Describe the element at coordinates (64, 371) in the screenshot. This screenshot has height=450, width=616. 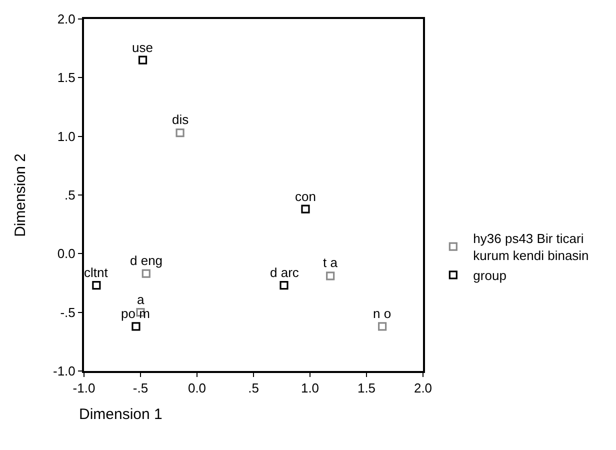
I see `y-tick-label: -1.0` at that location.